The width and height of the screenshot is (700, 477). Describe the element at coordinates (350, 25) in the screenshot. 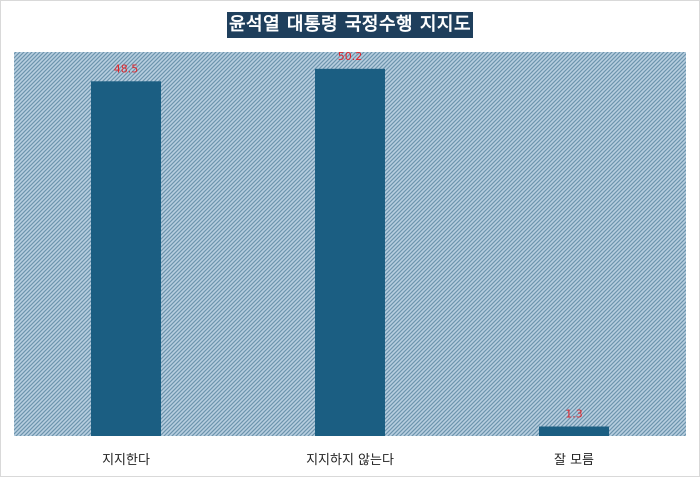

I see `chart-title: 윤석열 대통령 국정수행 지지도` at that location.